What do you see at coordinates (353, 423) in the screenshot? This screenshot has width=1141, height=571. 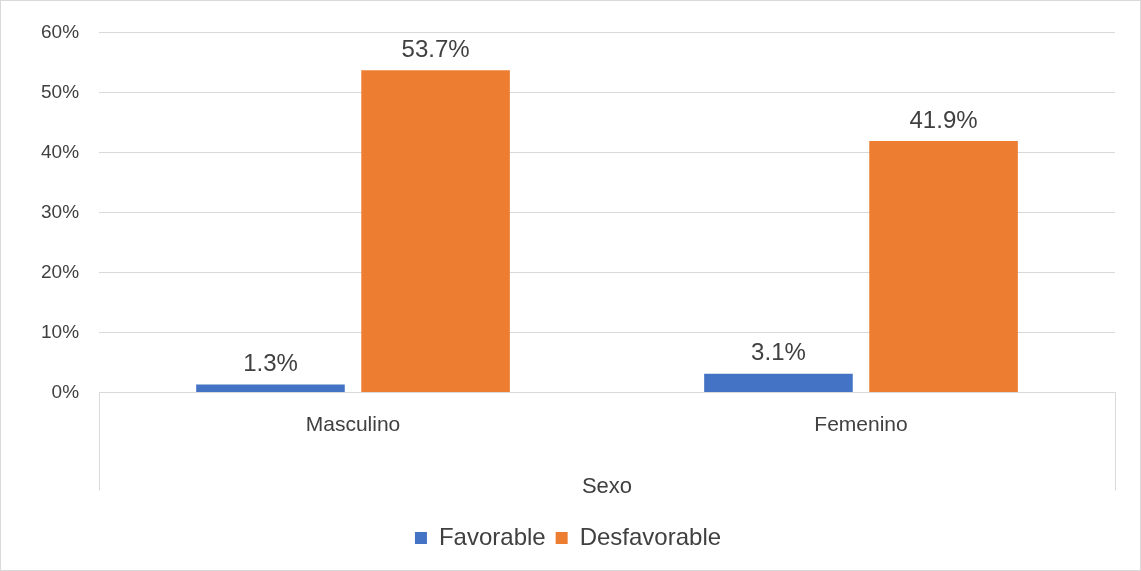 I see `x-tick-label: Masculino` at bounding box center [353, 423].